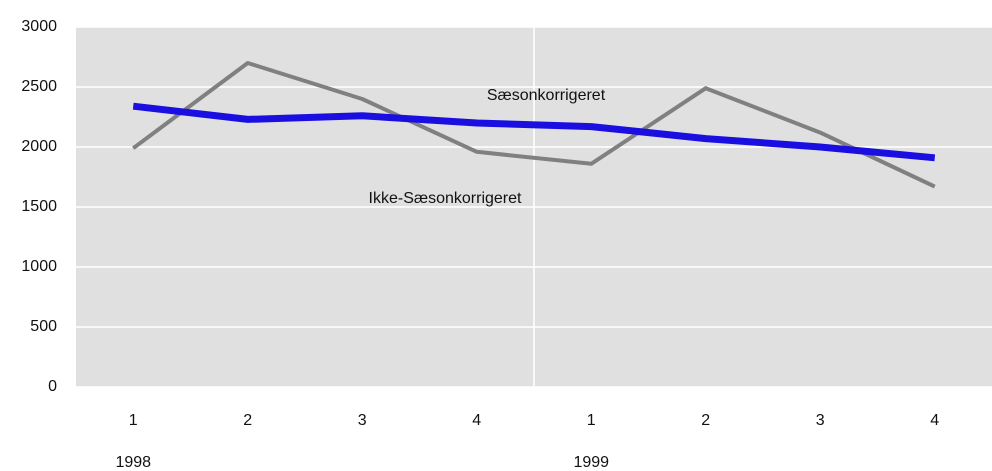 Image resolution: width=992 pixels, height=471 pixels. Describe the element at coordinates (39, 26) in the screenshot. I see `y-tick-label: 3000` at that location.